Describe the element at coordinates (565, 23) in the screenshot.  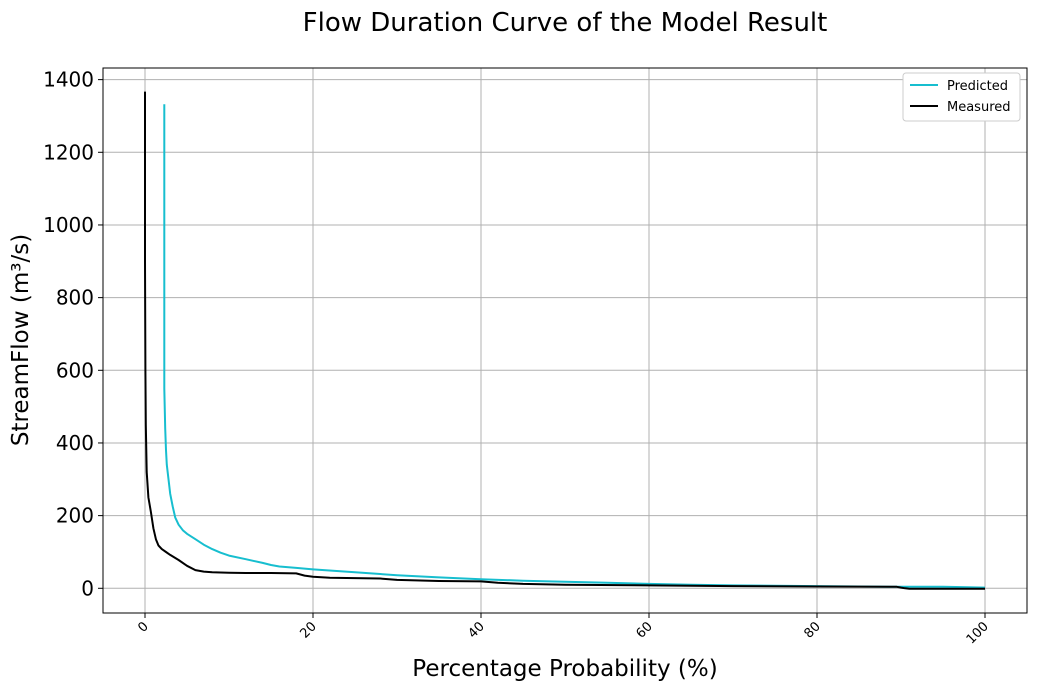
I see `chart-title: Flow Duration Curve of the Model Result` at that location.